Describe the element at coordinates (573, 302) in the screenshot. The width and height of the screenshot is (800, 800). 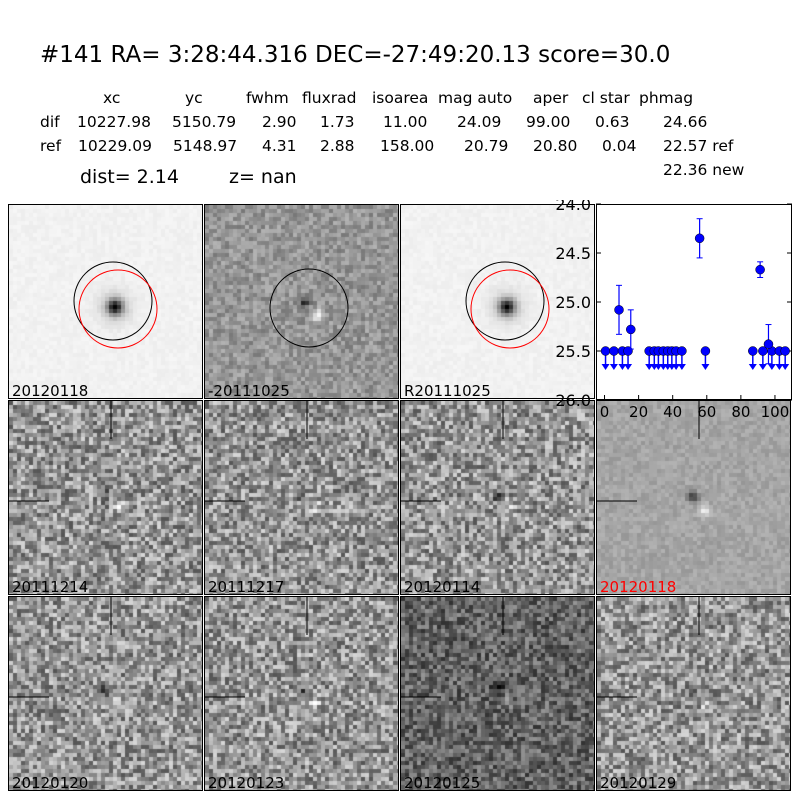
I see `y-tick-label: 25.0` at that location.